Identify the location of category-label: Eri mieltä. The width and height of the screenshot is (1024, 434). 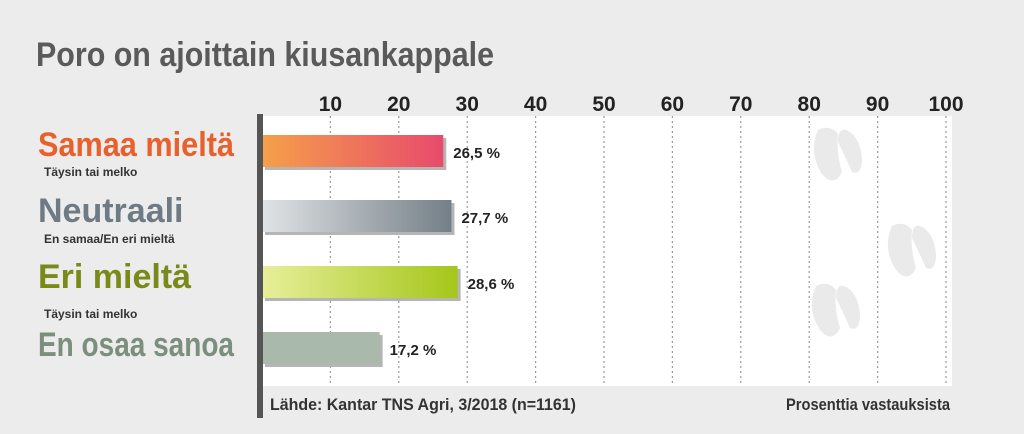
(114, 277).